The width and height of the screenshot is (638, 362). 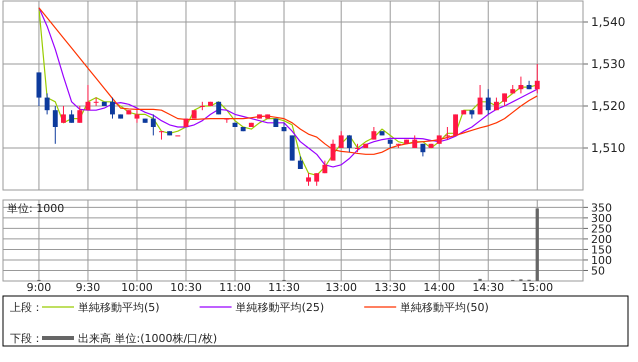 What do you see at coordinates (608, 64) in the screenshot?
I see `y-tick-label: 1,530` at bounding box center [608, 64].